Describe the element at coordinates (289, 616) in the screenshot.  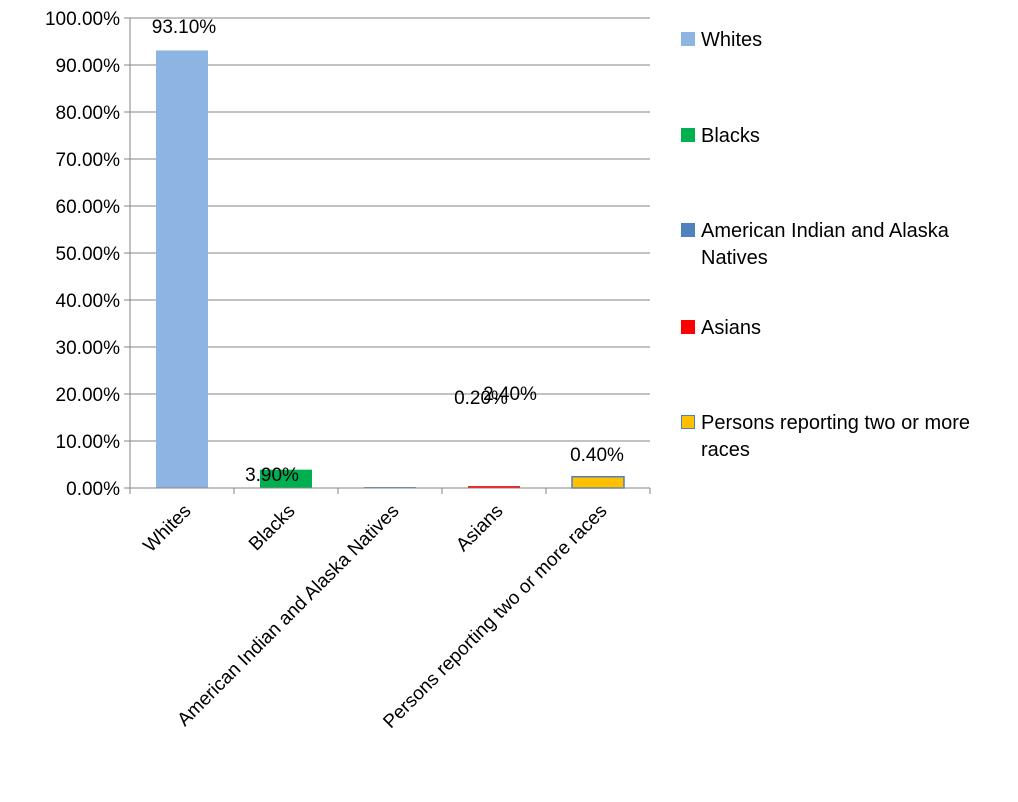
I see `x-category-label: American Indian and Alaska Natives` at that location.